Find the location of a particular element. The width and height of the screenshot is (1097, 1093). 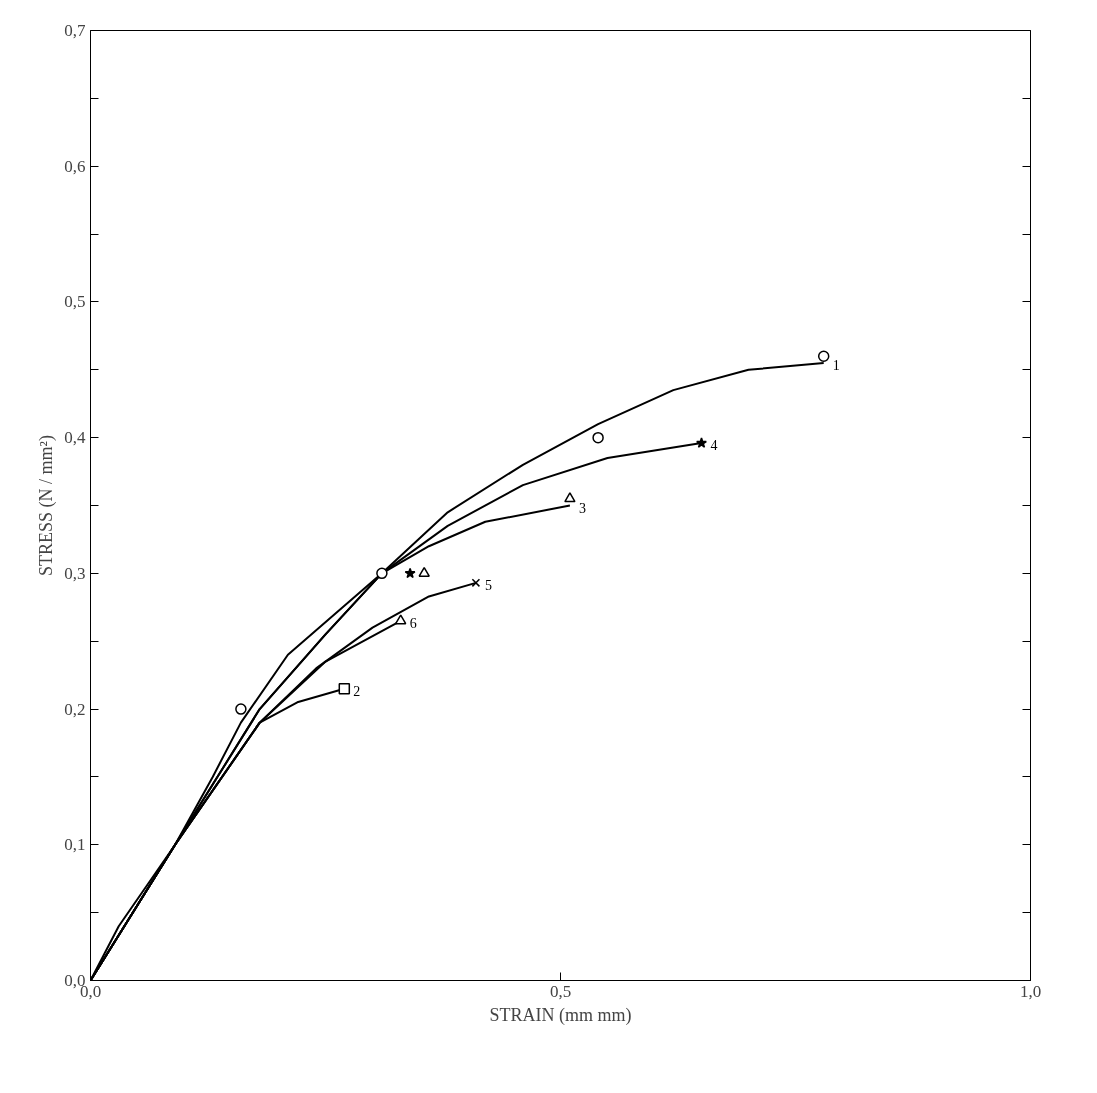

x-tick-label: 0,5 is located at coordinates (560, 991).